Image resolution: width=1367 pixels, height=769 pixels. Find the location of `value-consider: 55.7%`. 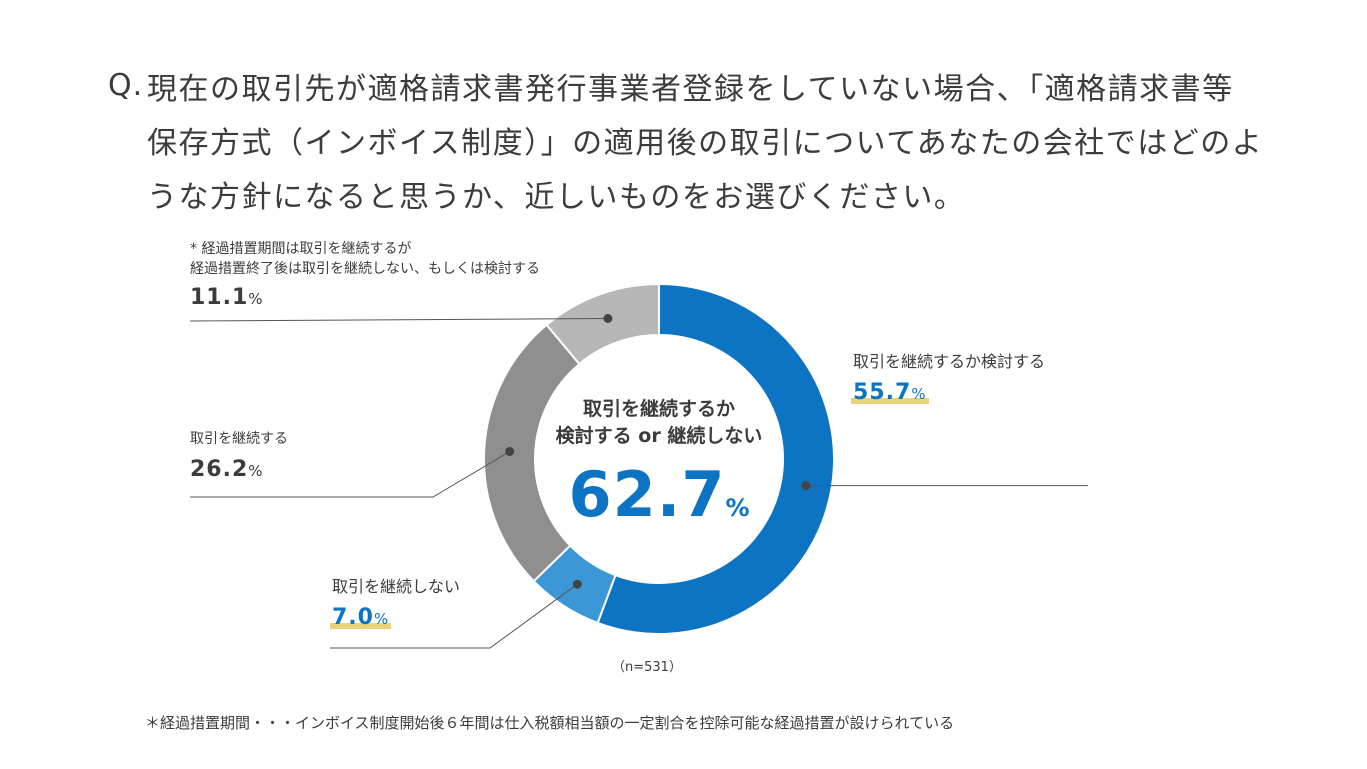

value-consider: 55.7% is located at coordinates (890, 392).